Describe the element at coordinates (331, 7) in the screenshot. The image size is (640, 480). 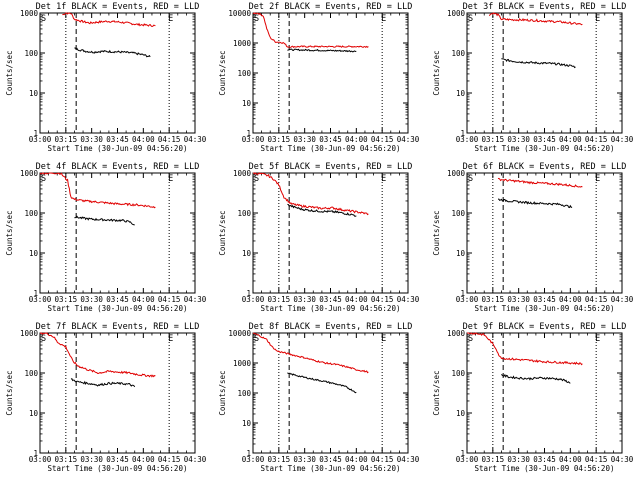
I see `chart-title: Det 2f BLACK = Events, RED = LLD` at that location.